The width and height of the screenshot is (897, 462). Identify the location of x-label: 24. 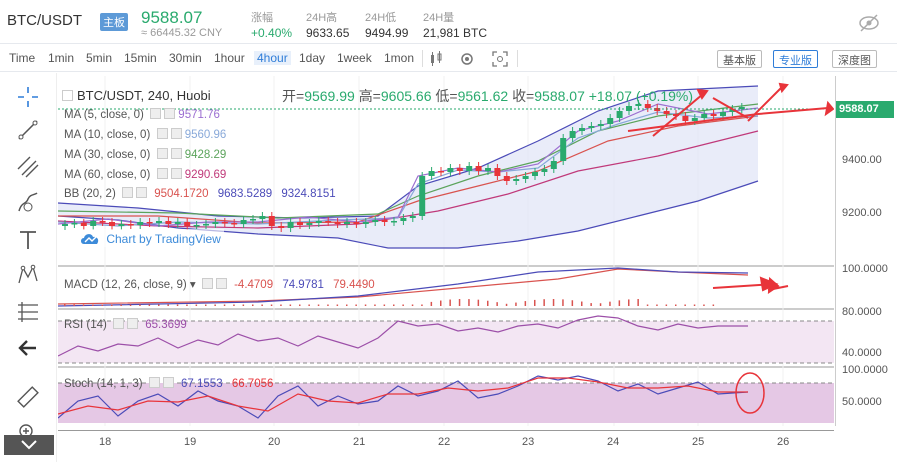
(613, 442).